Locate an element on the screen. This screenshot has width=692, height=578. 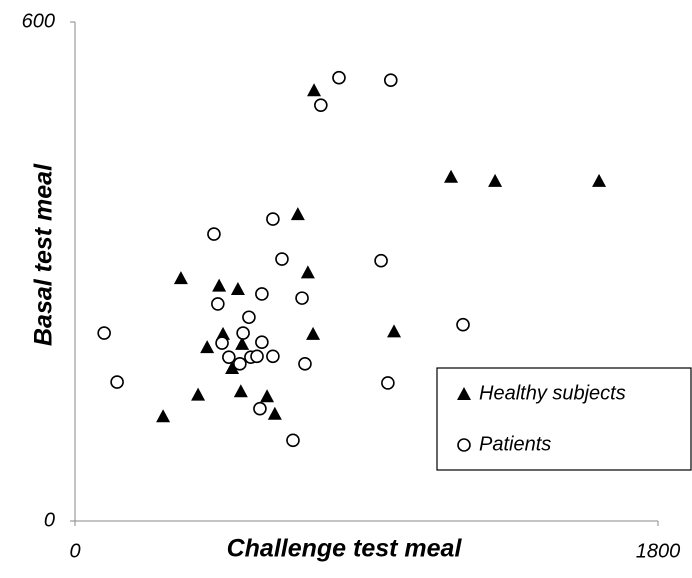
x-tick-label: 0 is located at coordinates (74, 551).